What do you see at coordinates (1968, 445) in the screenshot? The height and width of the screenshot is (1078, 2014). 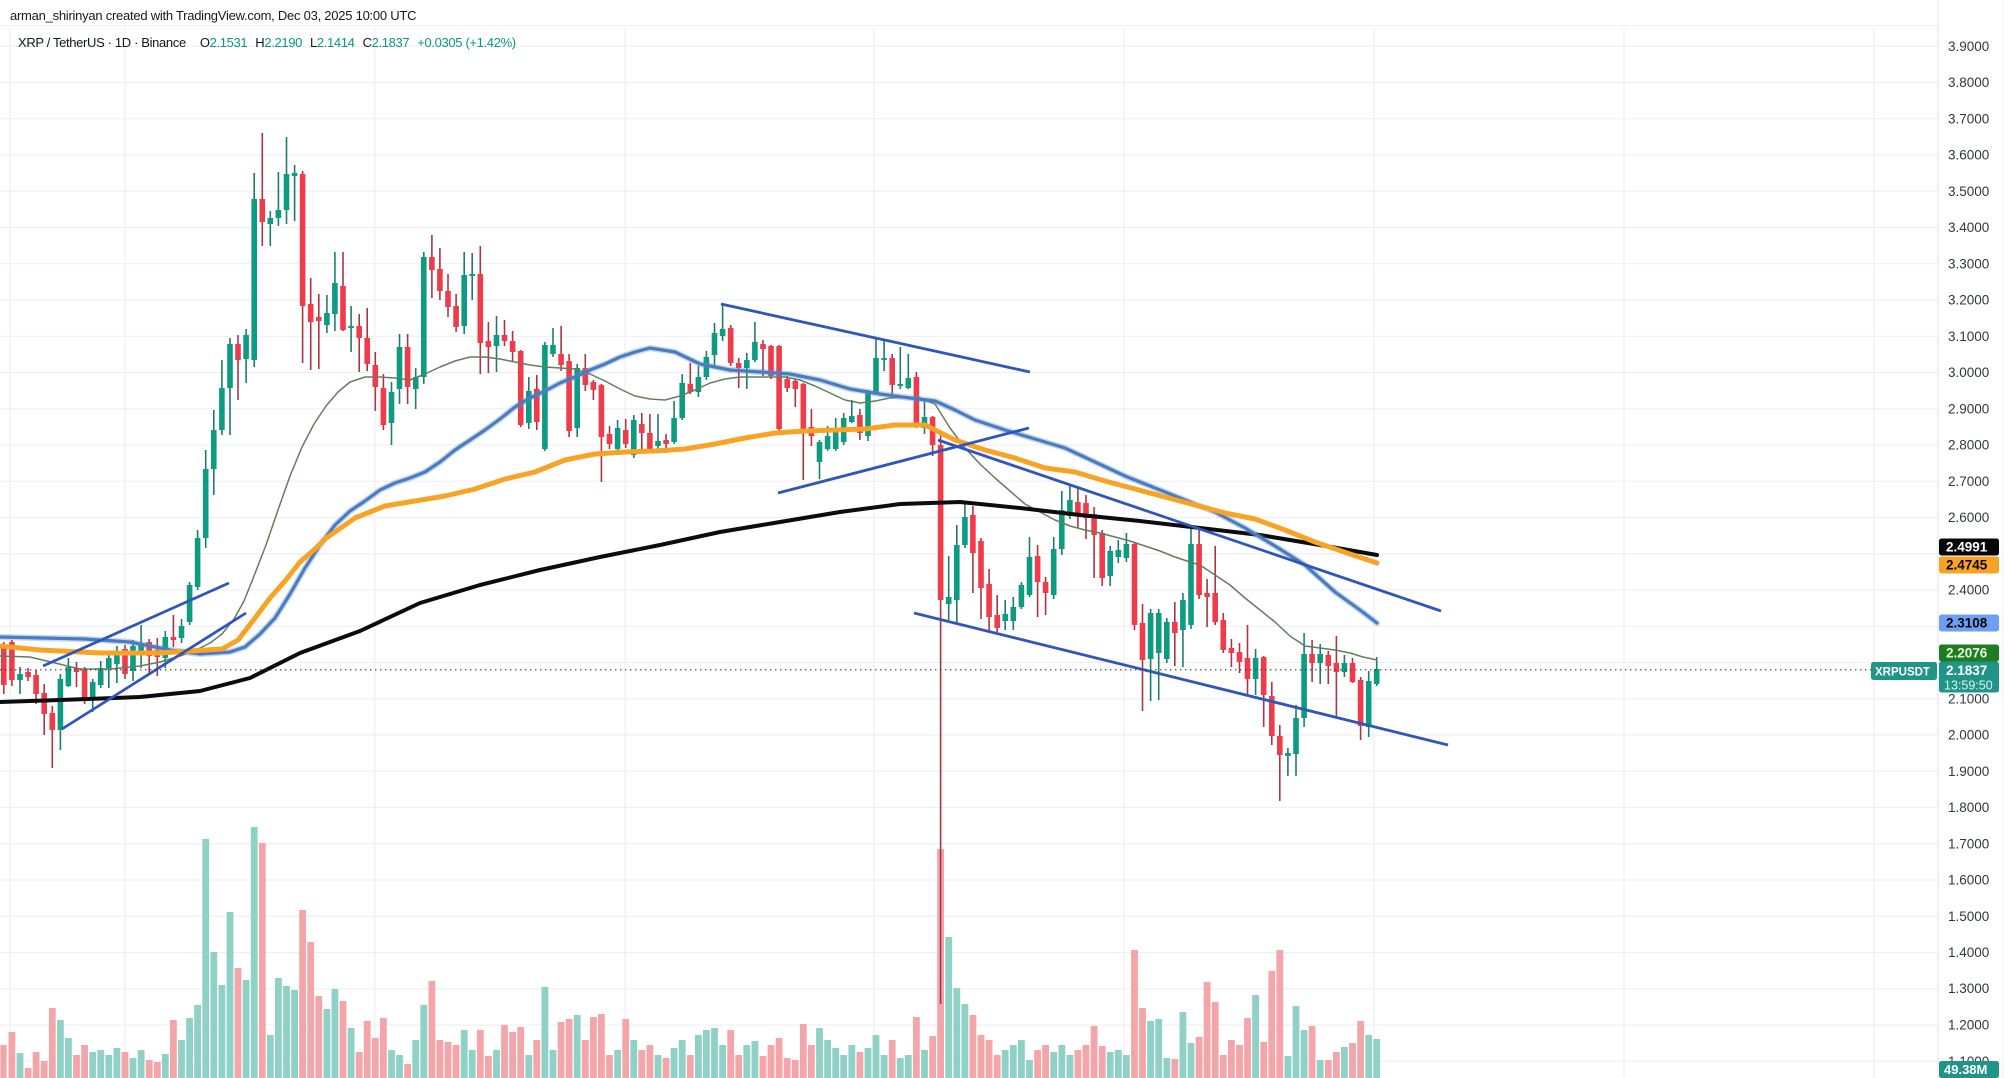 I see `svg-text: 2.8000` at bounding box center [1968, 445].